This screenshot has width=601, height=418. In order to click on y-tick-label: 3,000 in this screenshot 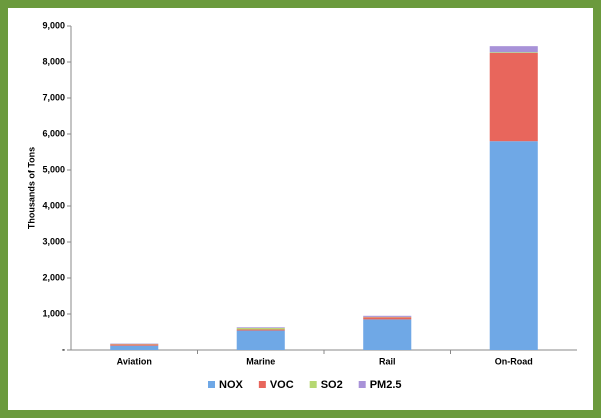, I will do `click(53, 241)`.